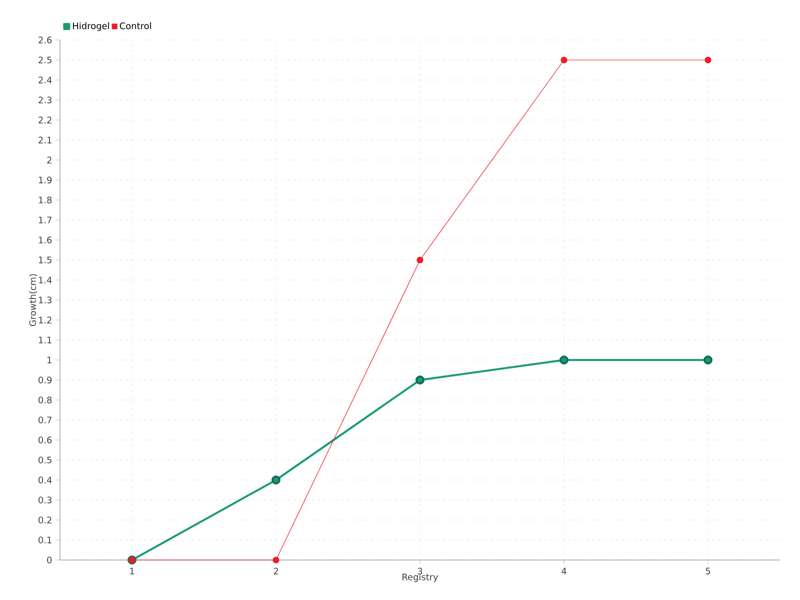 Image resolution: width=800 pixels, height=600 pixels. I want to click on x-tick-label: 4, so click(564, 571).